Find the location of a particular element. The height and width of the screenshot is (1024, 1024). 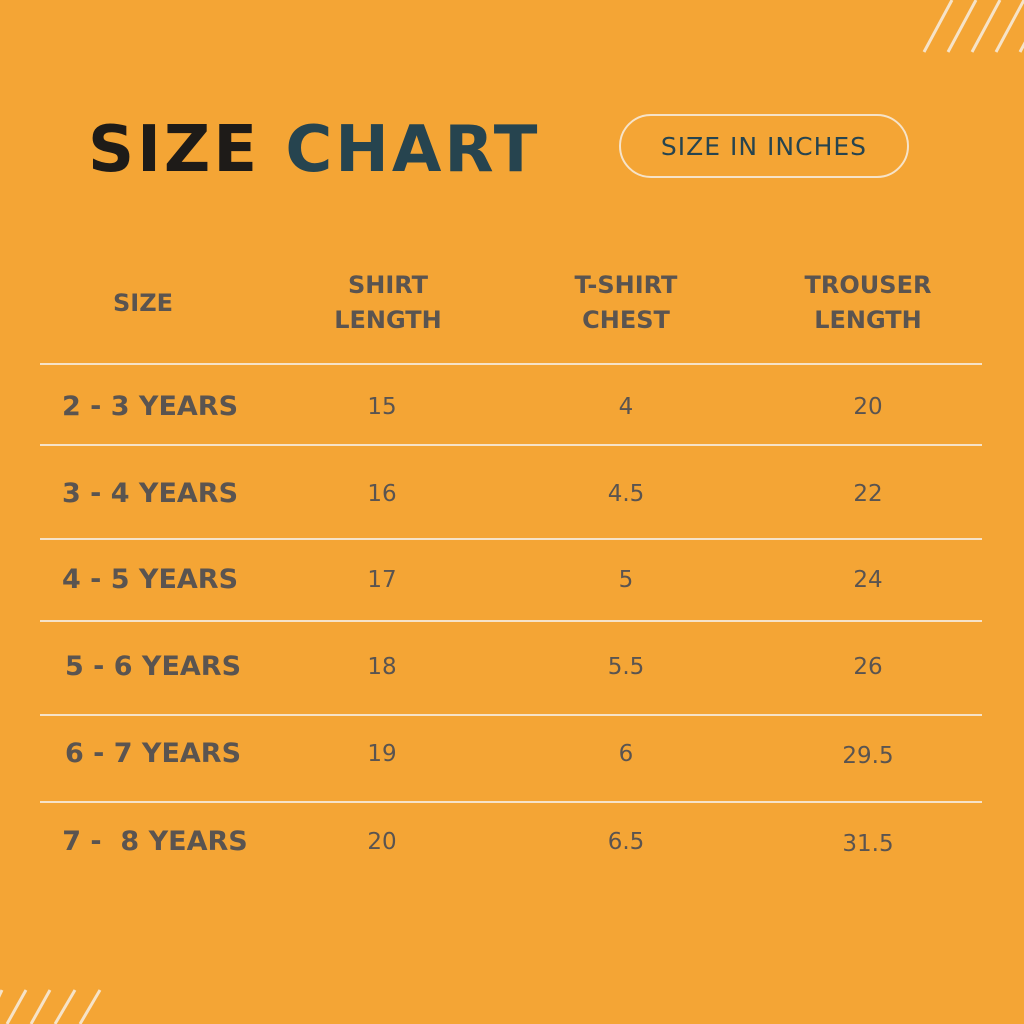

table-cell: 4.5 is located at coordinates (626, 494).